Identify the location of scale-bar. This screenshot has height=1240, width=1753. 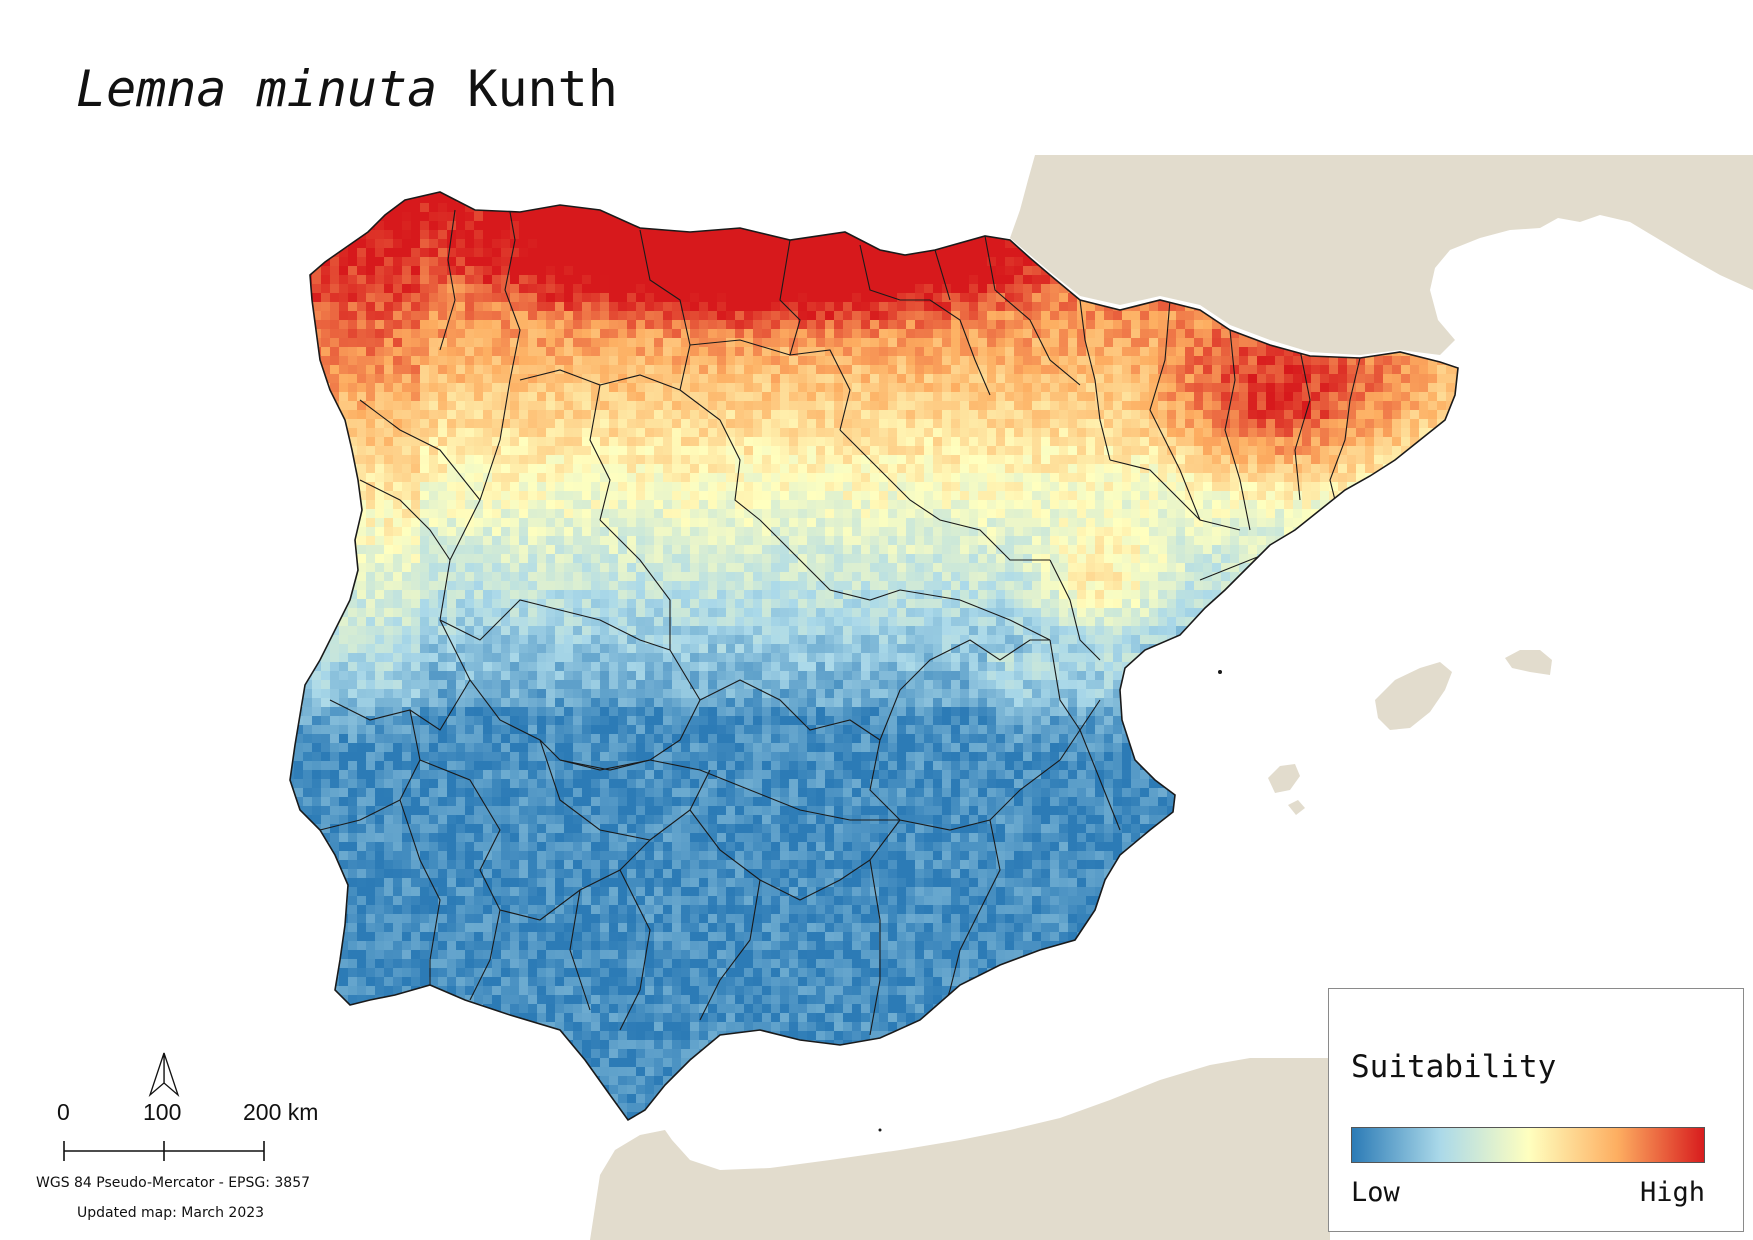
(164, 1151).